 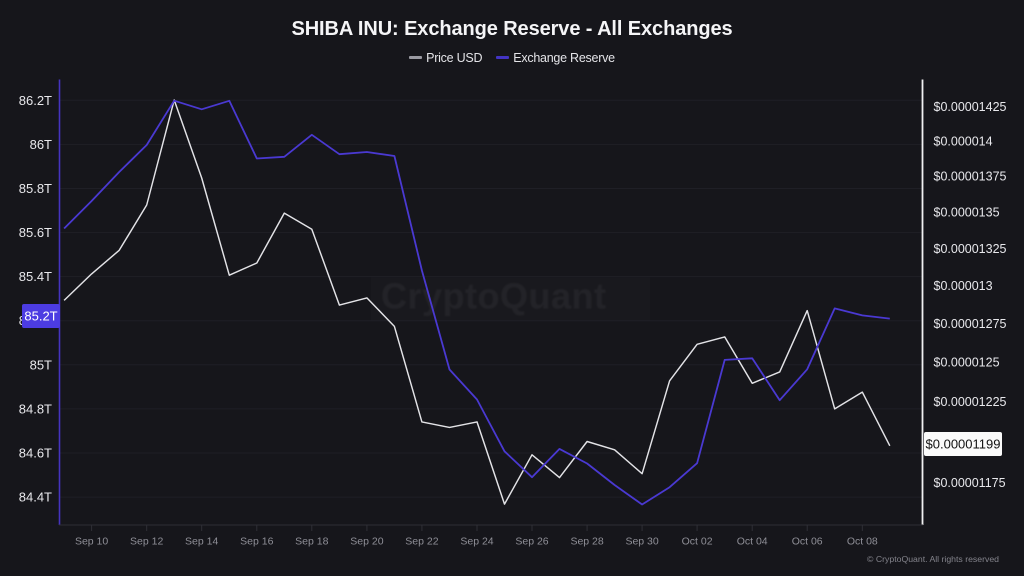 I want to click on svg-text: $0.00001199, so click(x=963, y=444).